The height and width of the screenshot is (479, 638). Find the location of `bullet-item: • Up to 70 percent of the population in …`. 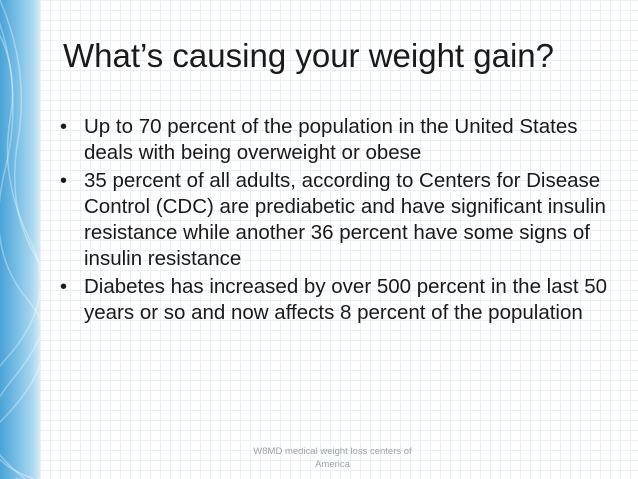

bullet-item: • Up to 70 percent of the population in … is located at coordinates (338, 140).